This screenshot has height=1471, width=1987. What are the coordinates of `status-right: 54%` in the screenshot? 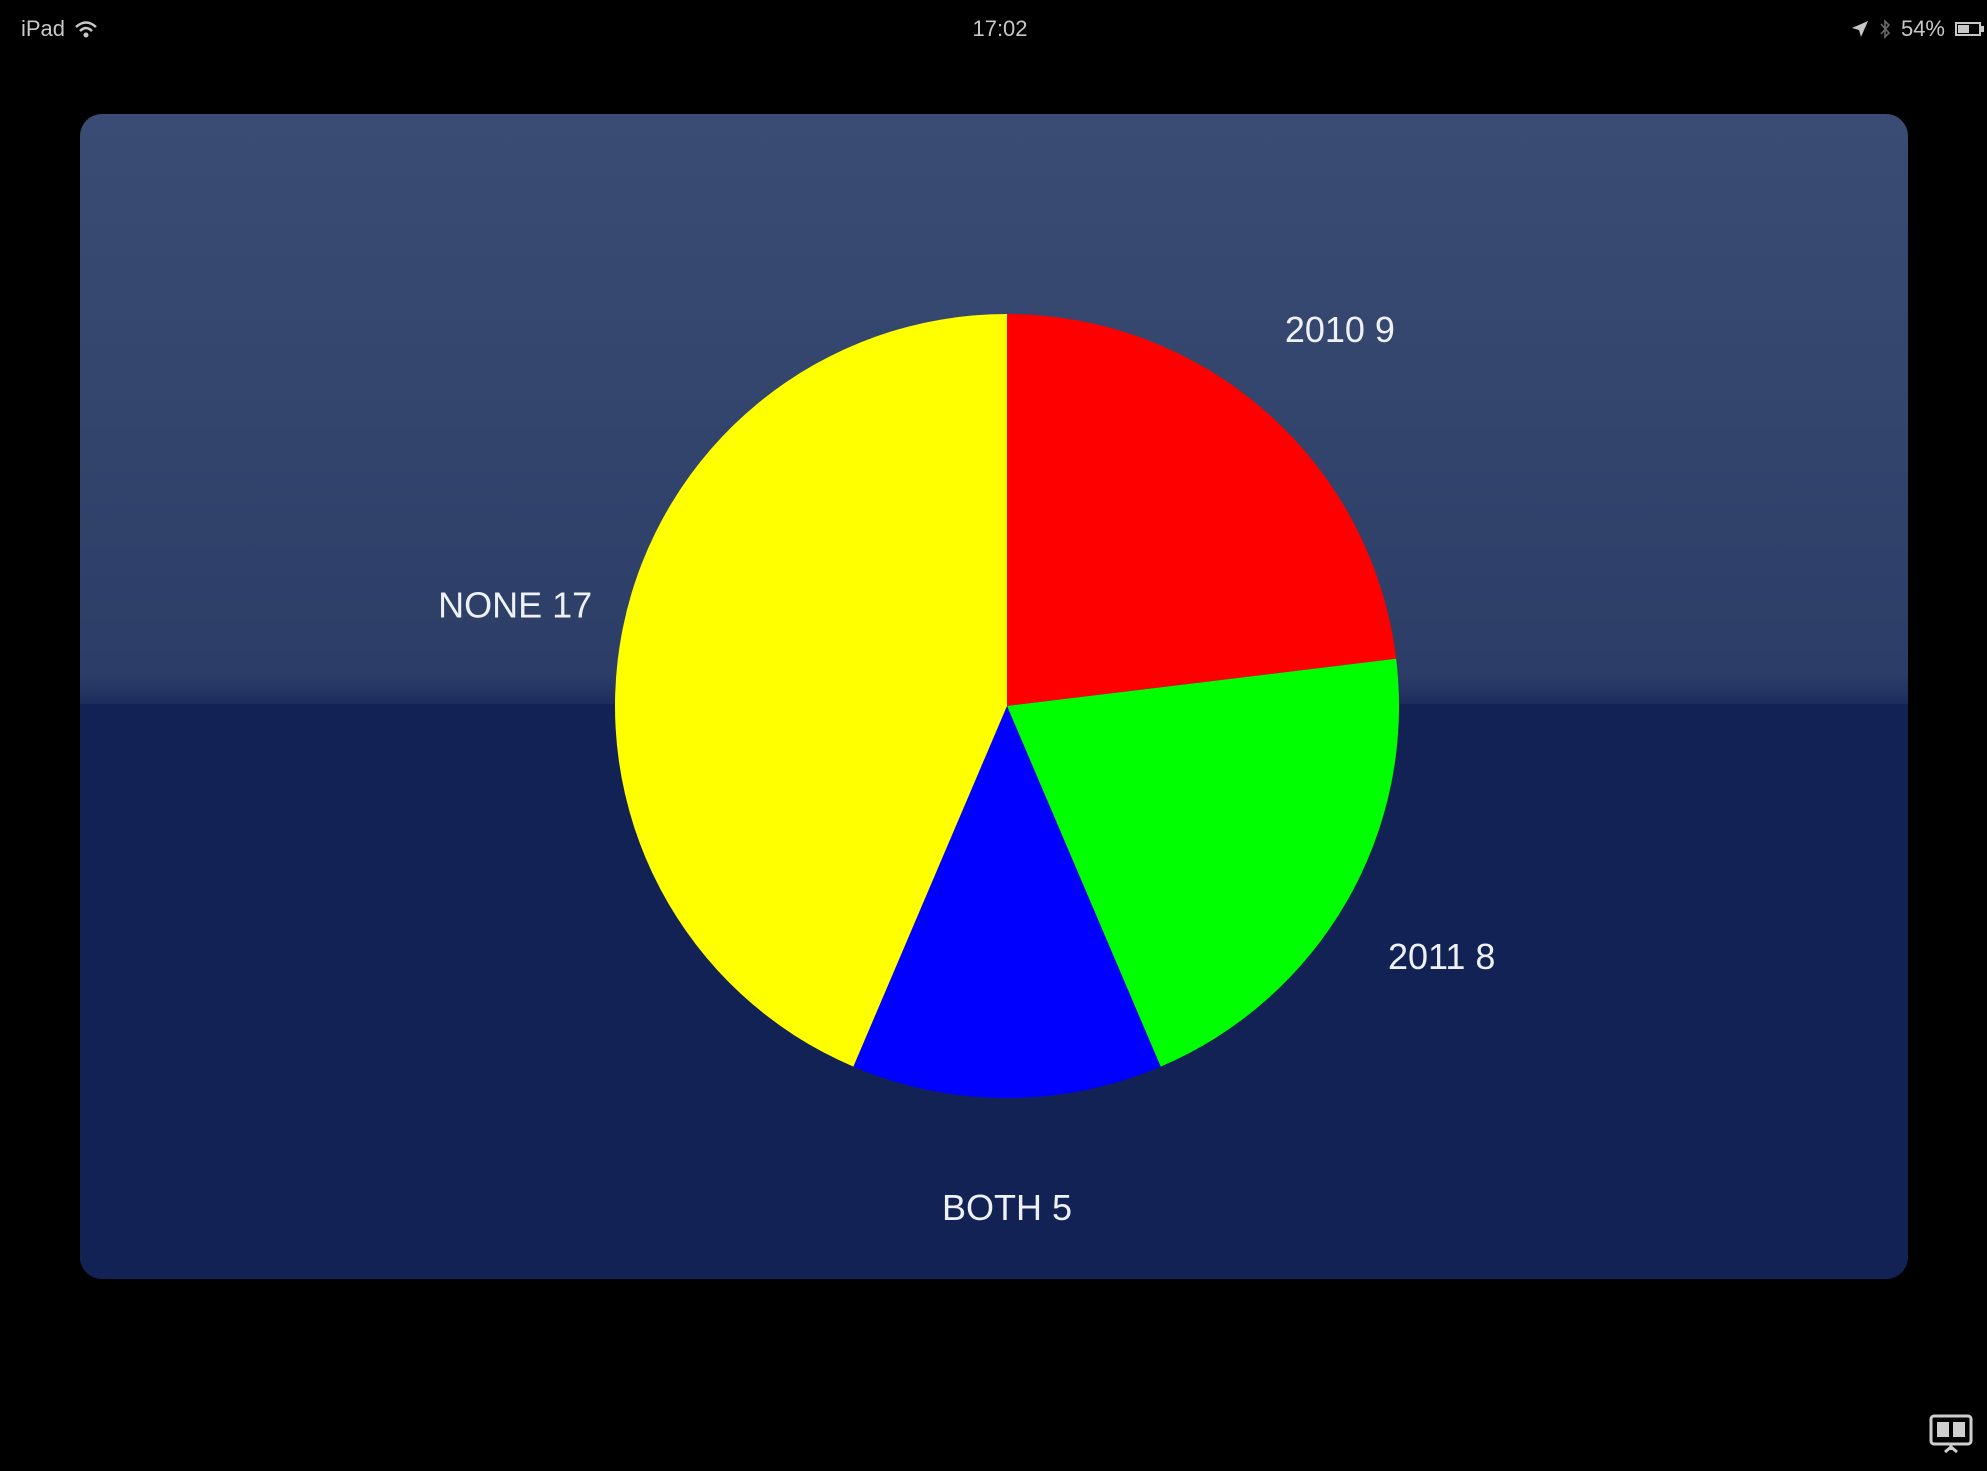 It's located at (1918, 29).